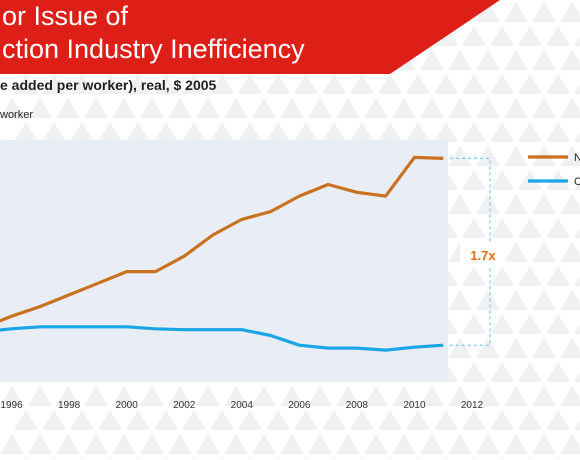 The width and height of the screenshot is (580, 460). What do you see at coordinates (472, 405) in the screenshot?
I see `x-tick-label: 2012` at bounding box center [472, 405].